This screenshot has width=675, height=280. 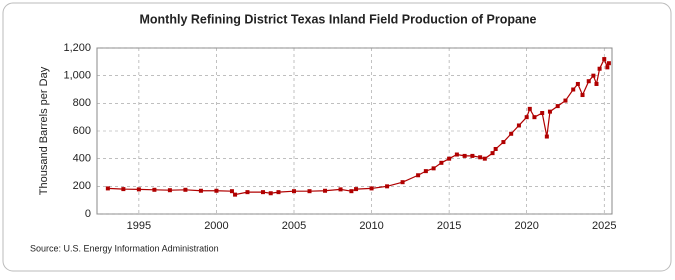 I want to click on y-axis-label: Thousand Barrels per Day, so click(x=44, y=130).